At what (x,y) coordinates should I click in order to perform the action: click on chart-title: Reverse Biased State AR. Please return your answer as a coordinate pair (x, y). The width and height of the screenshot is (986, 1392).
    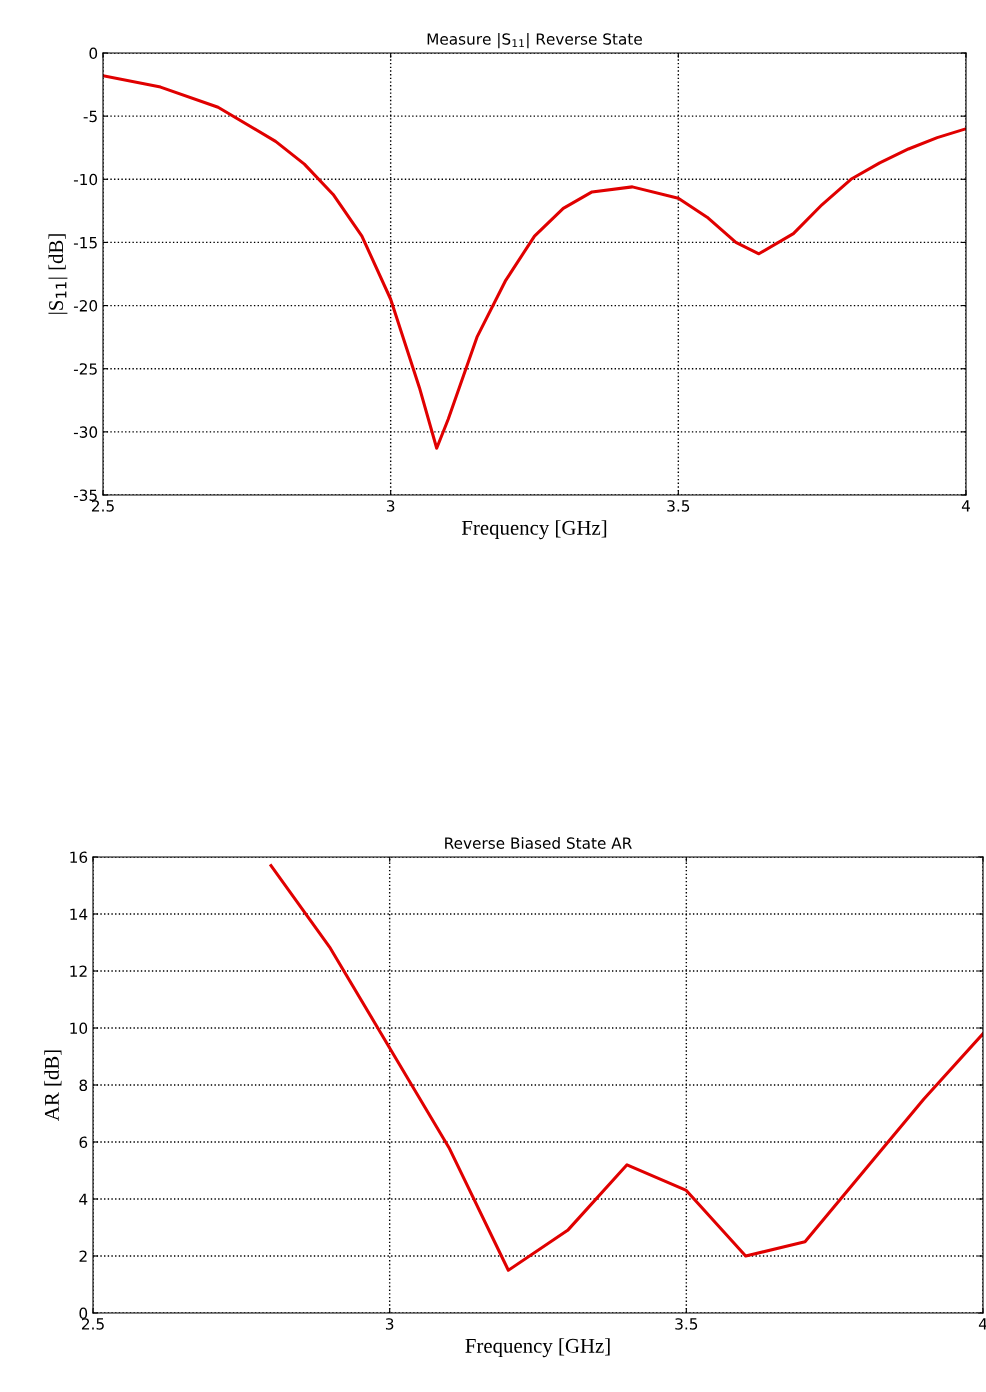
    Looking at the image, I should click on (538, 843).